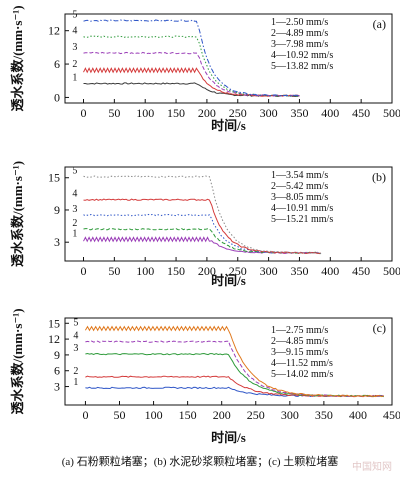  I want to click on legend-entry: 3—8.05 mm/s, so click(299, 197).